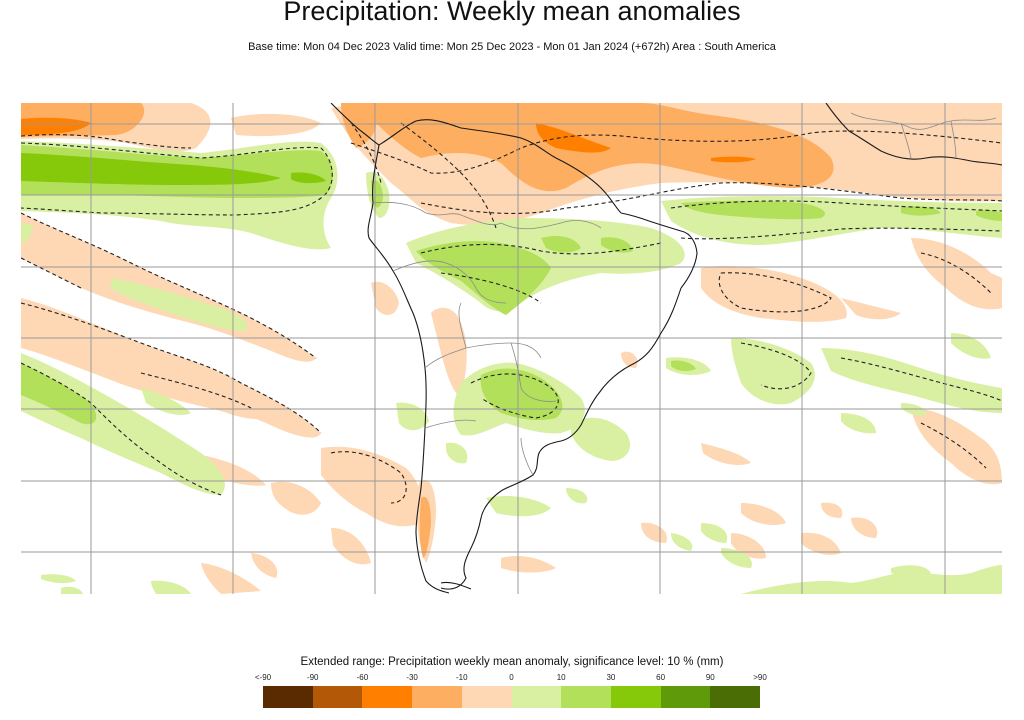 This screenshot has height=720, width=1024. What do you see at coordinates (462, 677) in the screenshot?
I see `legend-tick: -10` at bounding box center [462, 677].